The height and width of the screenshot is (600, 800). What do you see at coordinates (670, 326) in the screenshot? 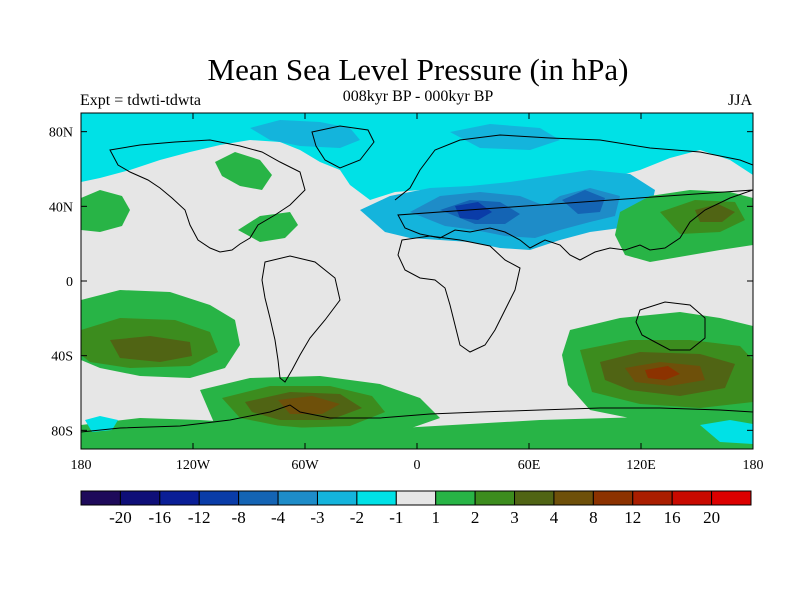
I see `australia-coast` at bounding box center [670, 326].